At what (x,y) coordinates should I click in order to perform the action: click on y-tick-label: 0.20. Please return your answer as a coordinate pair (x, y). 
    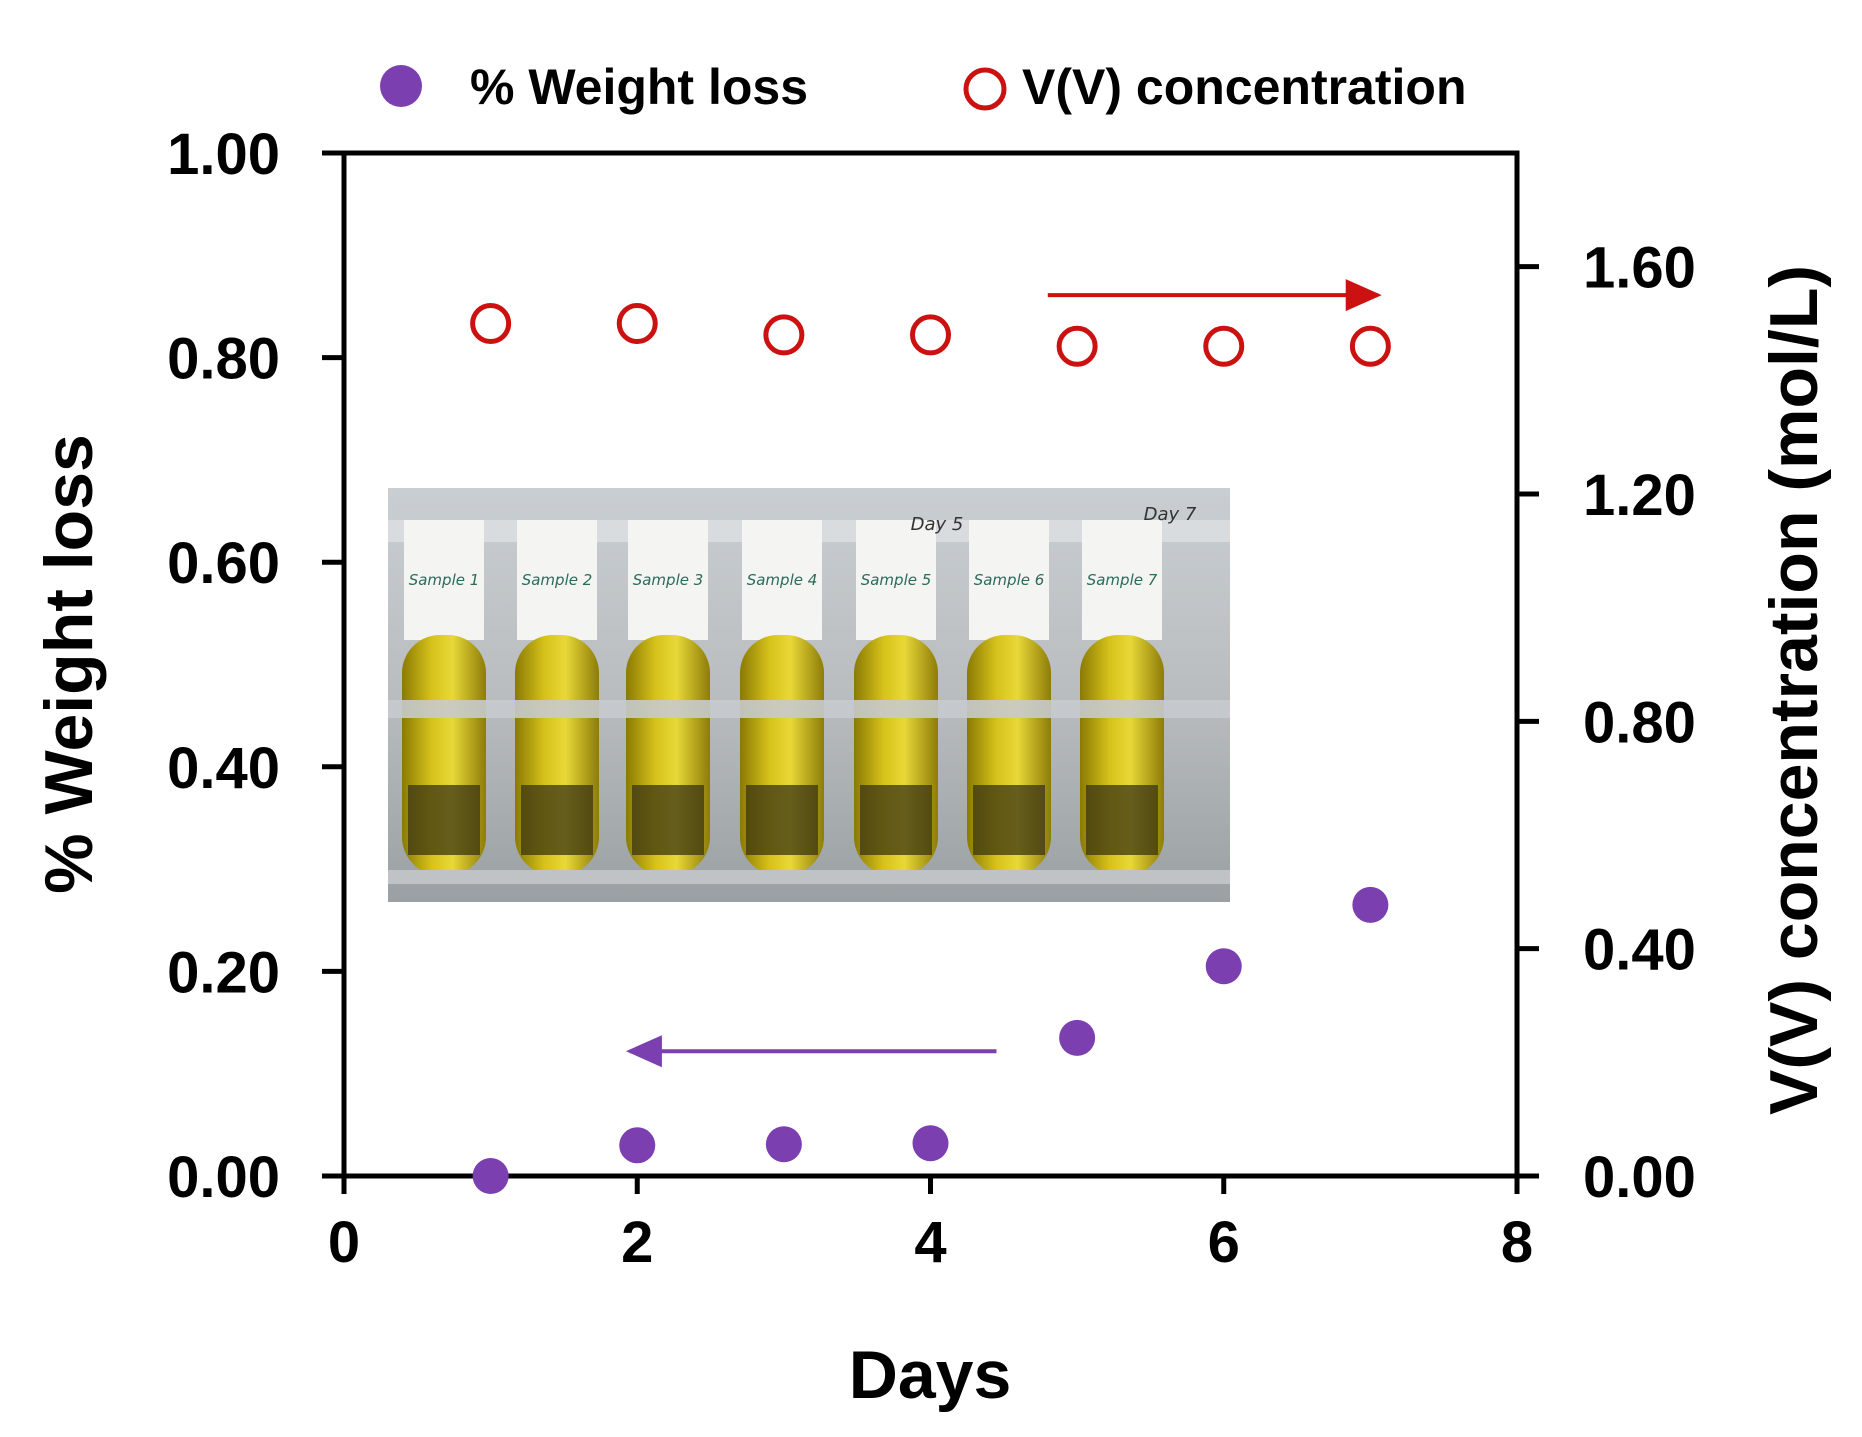
    Looking at the image, I should click on (223, 972).